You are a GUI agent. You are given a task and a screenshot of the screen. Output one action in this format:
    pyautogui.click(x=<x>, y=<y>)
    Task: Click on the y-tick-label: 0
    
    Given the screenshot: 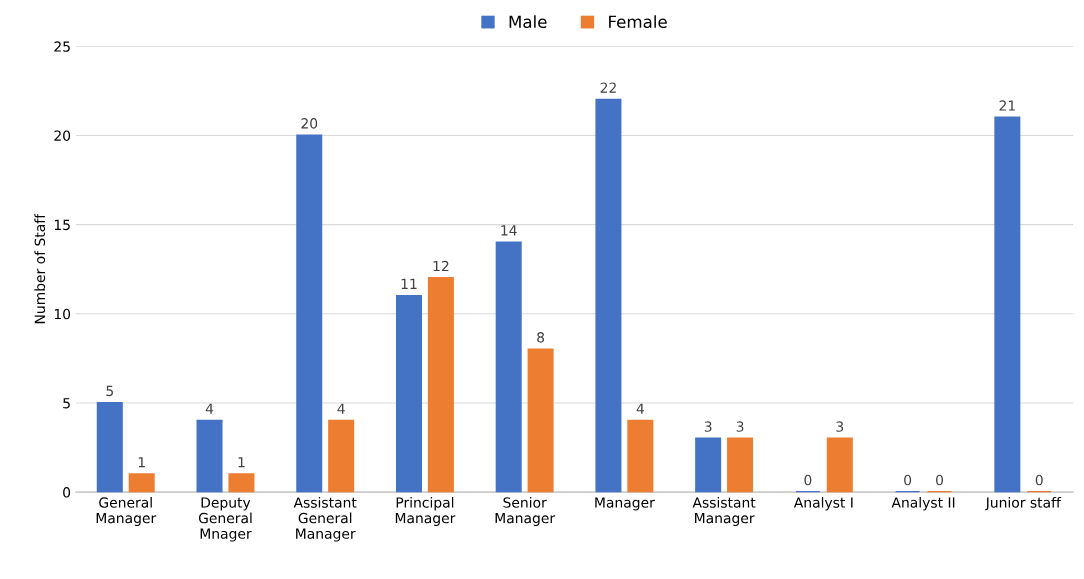 What is the action you would take?
    pyautogui.click(x=67, y=492)
    